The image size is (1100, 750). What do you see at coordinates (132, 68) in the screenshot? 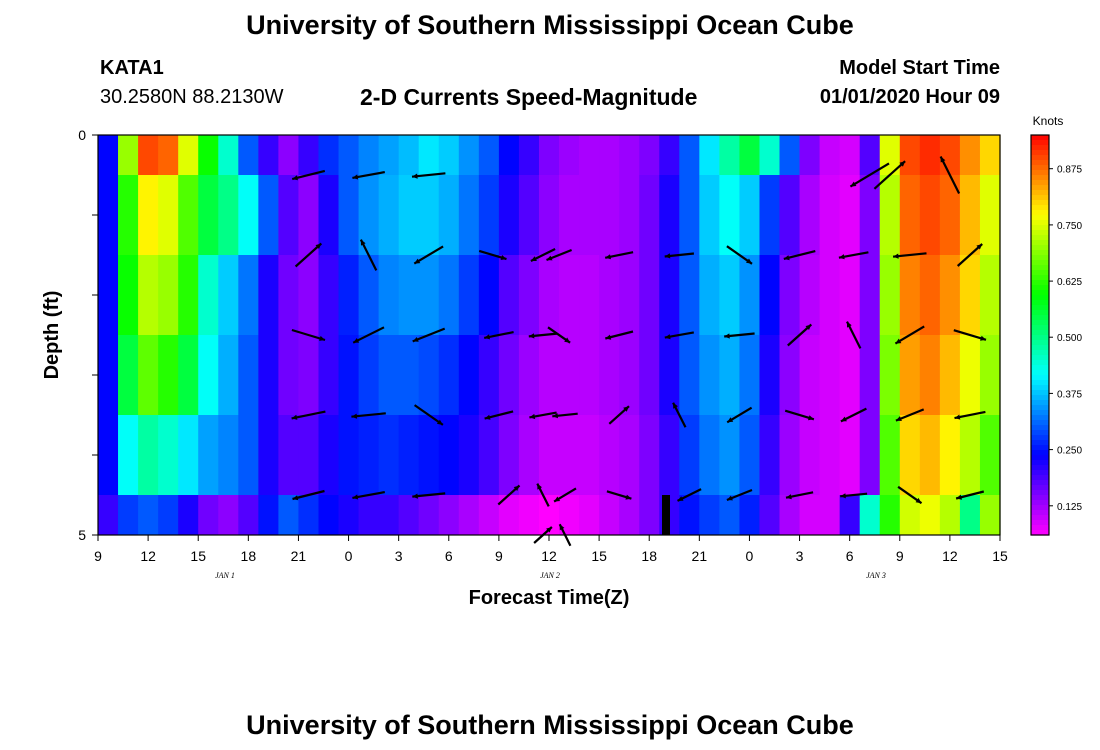
I see `station-id: KATA1` at bounding box center [132, 68].